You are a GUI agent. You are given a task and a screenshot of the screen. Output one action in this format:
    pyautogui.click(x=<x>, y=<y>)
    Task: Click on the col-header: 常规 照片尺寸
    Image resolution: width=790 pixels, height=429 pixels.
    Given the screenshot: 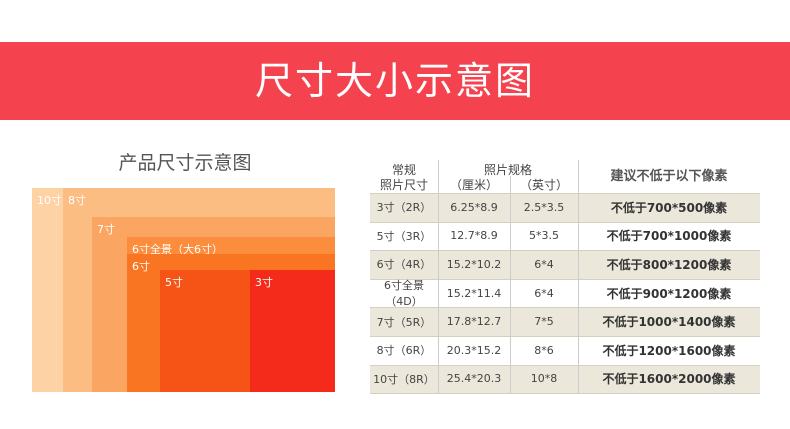 What is the action you would take?
    pyautogui.click(x=404, y=178)
    